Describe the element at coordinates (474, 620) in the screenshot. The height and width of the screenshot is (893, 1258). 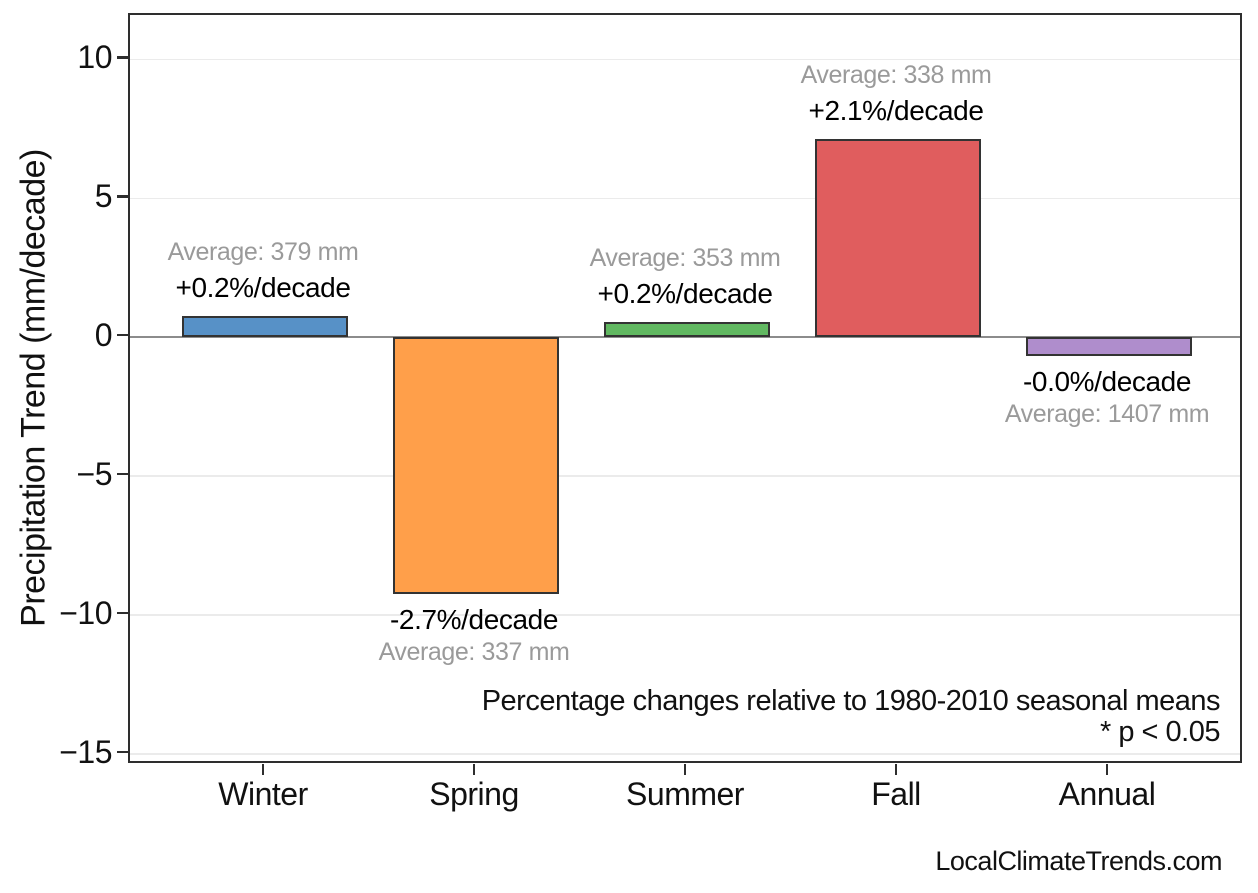
I see `bar-label-trend-spring: -2.7%/decade` at that location.